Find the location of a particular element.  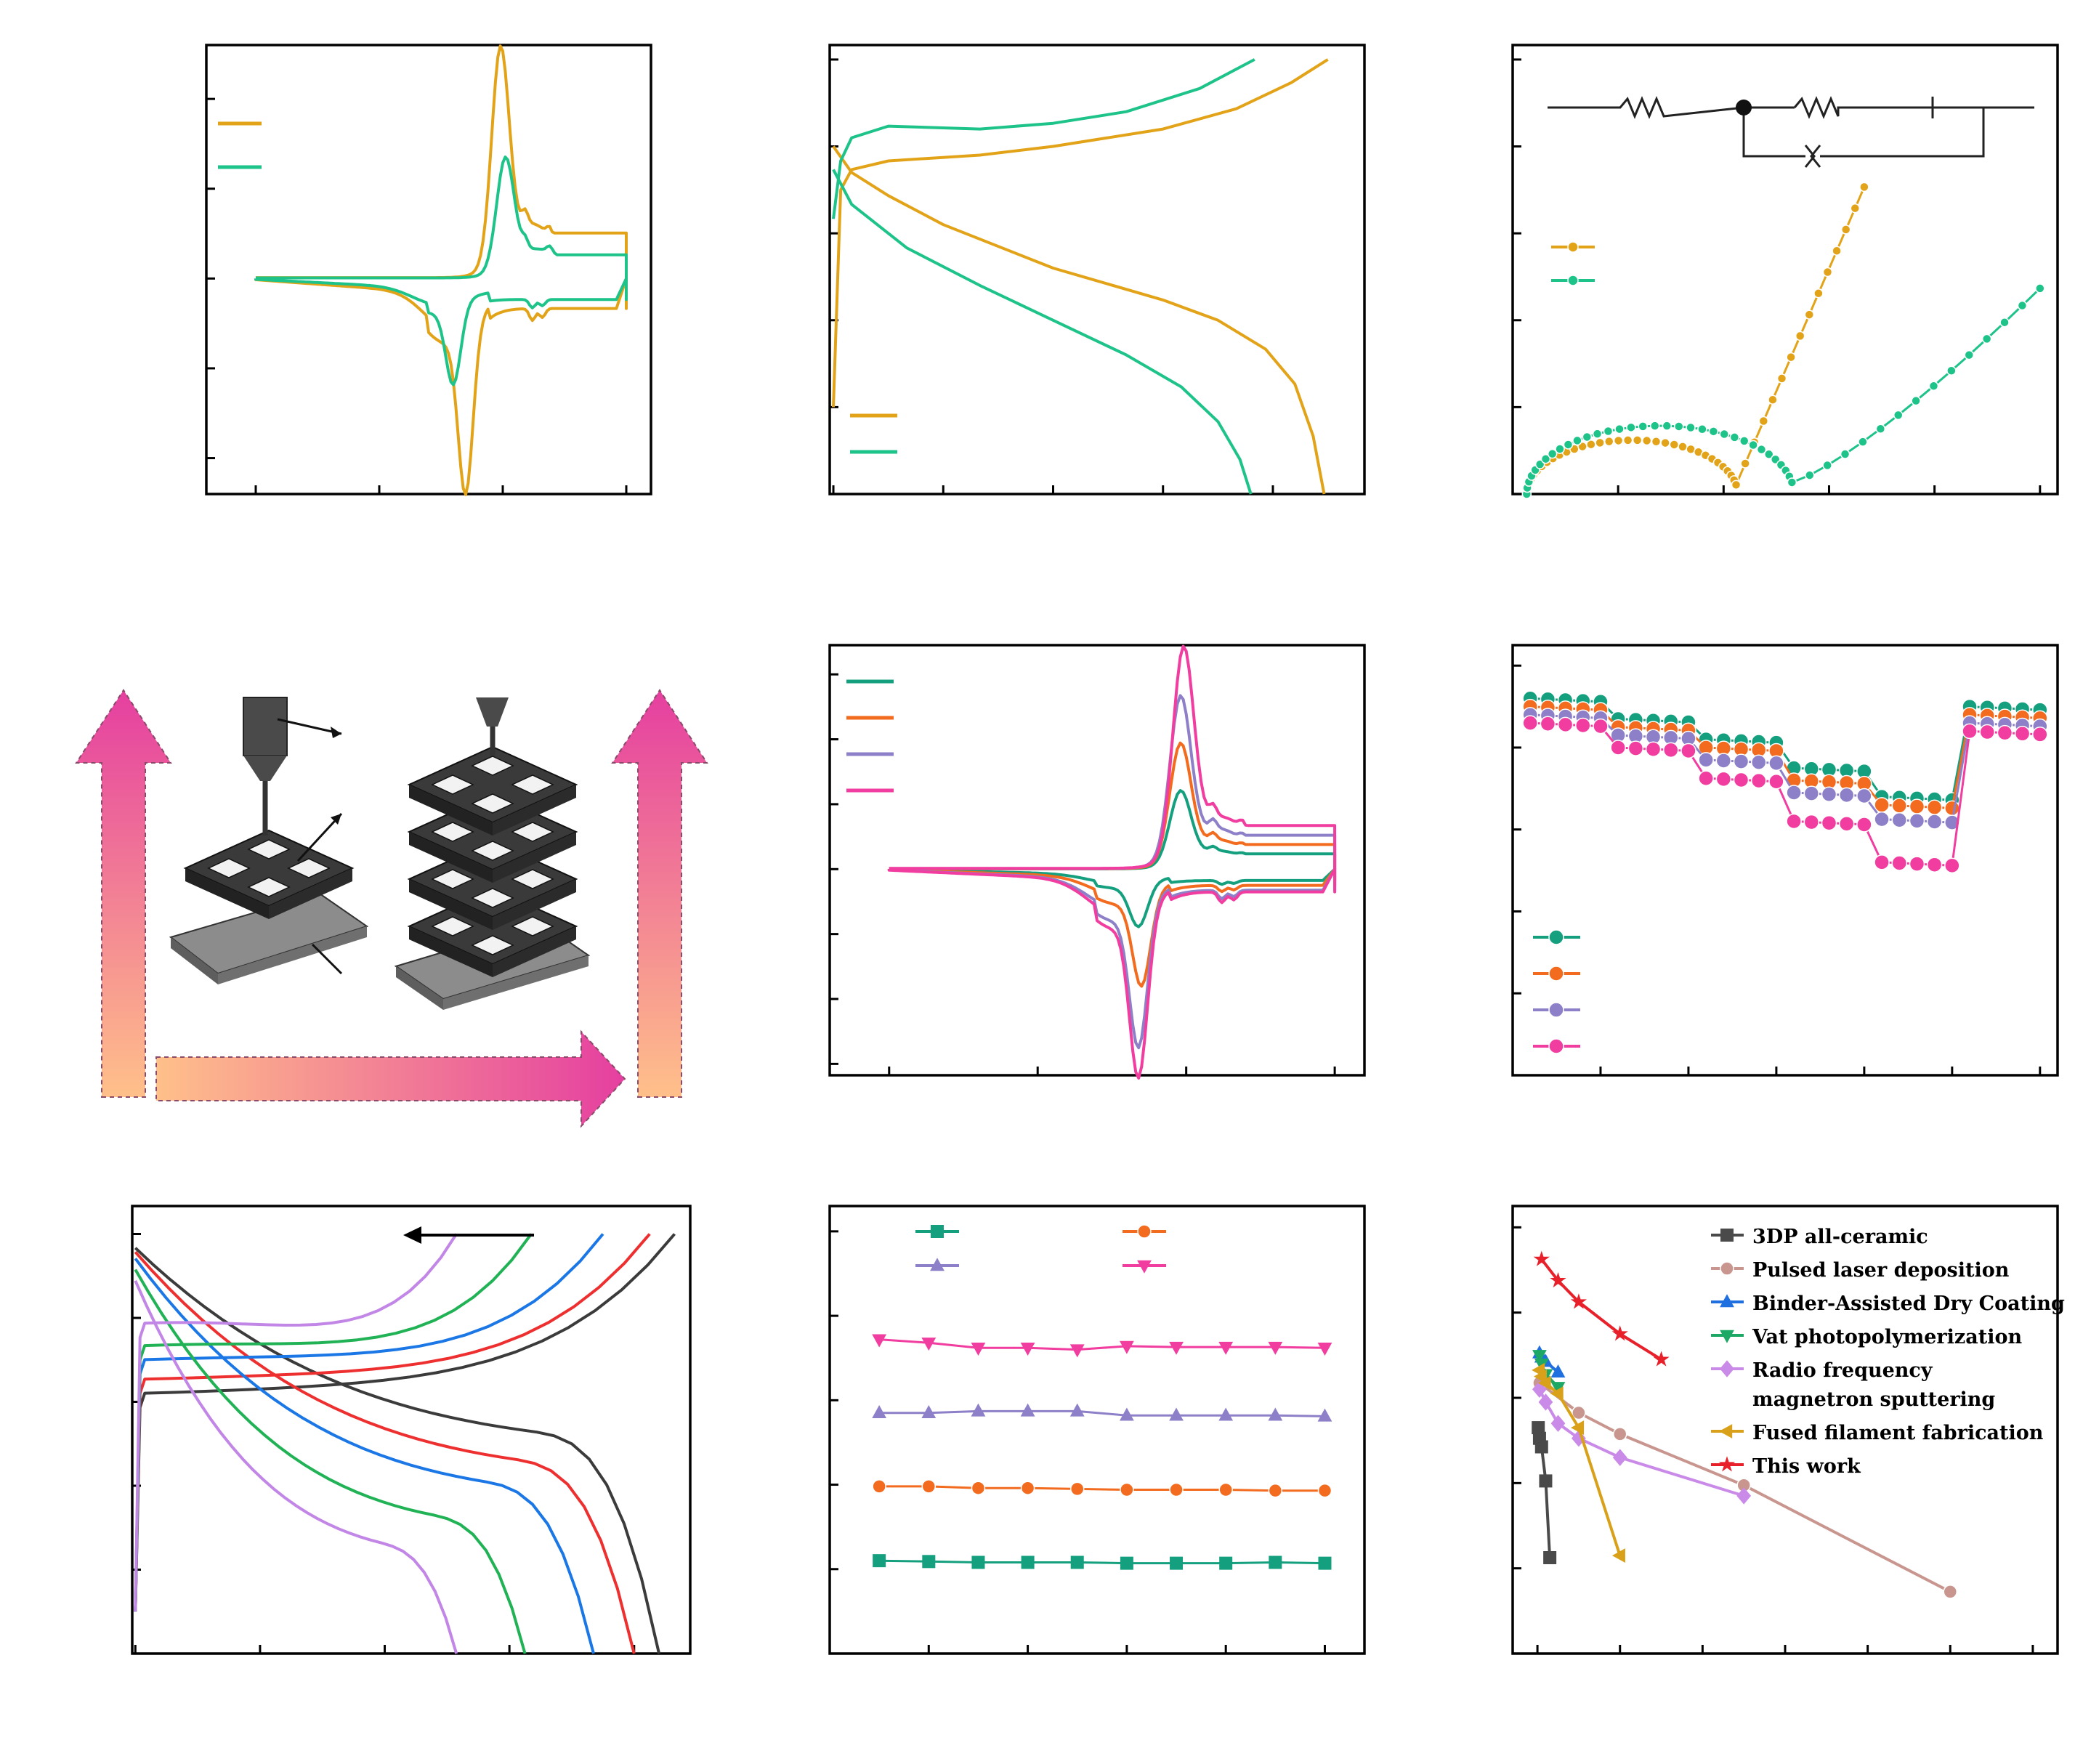

panel-c is located at coordinates (1785, 271).